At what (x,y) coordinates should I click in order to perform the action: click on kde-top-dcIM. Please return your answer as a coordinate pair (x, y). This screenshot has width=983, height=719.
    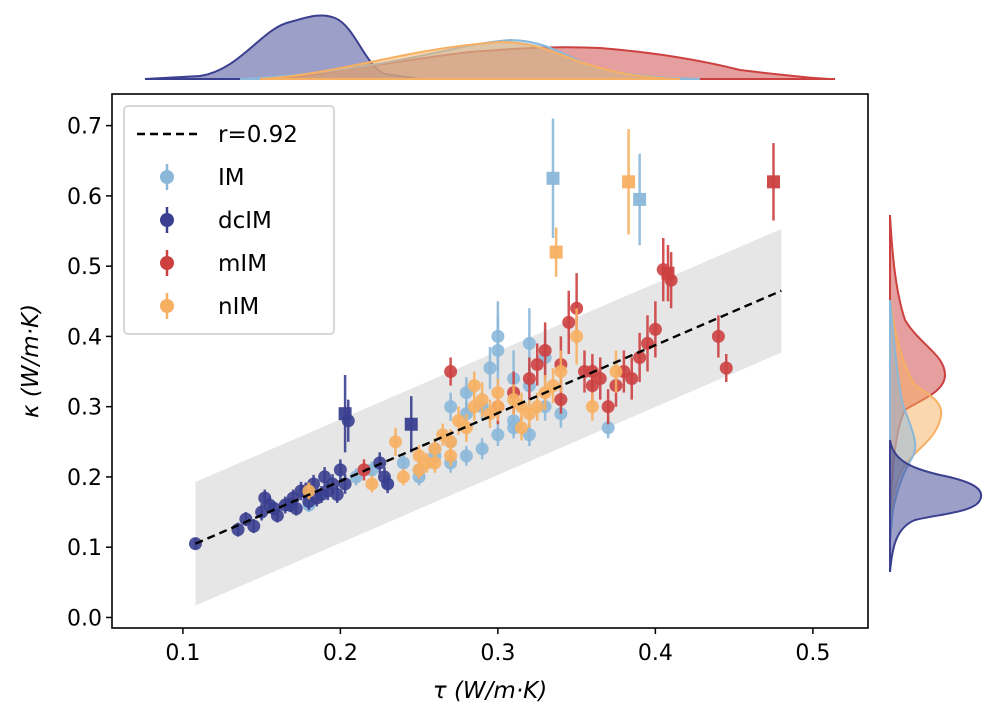
    Looking at the image, I should click on (282, 47).